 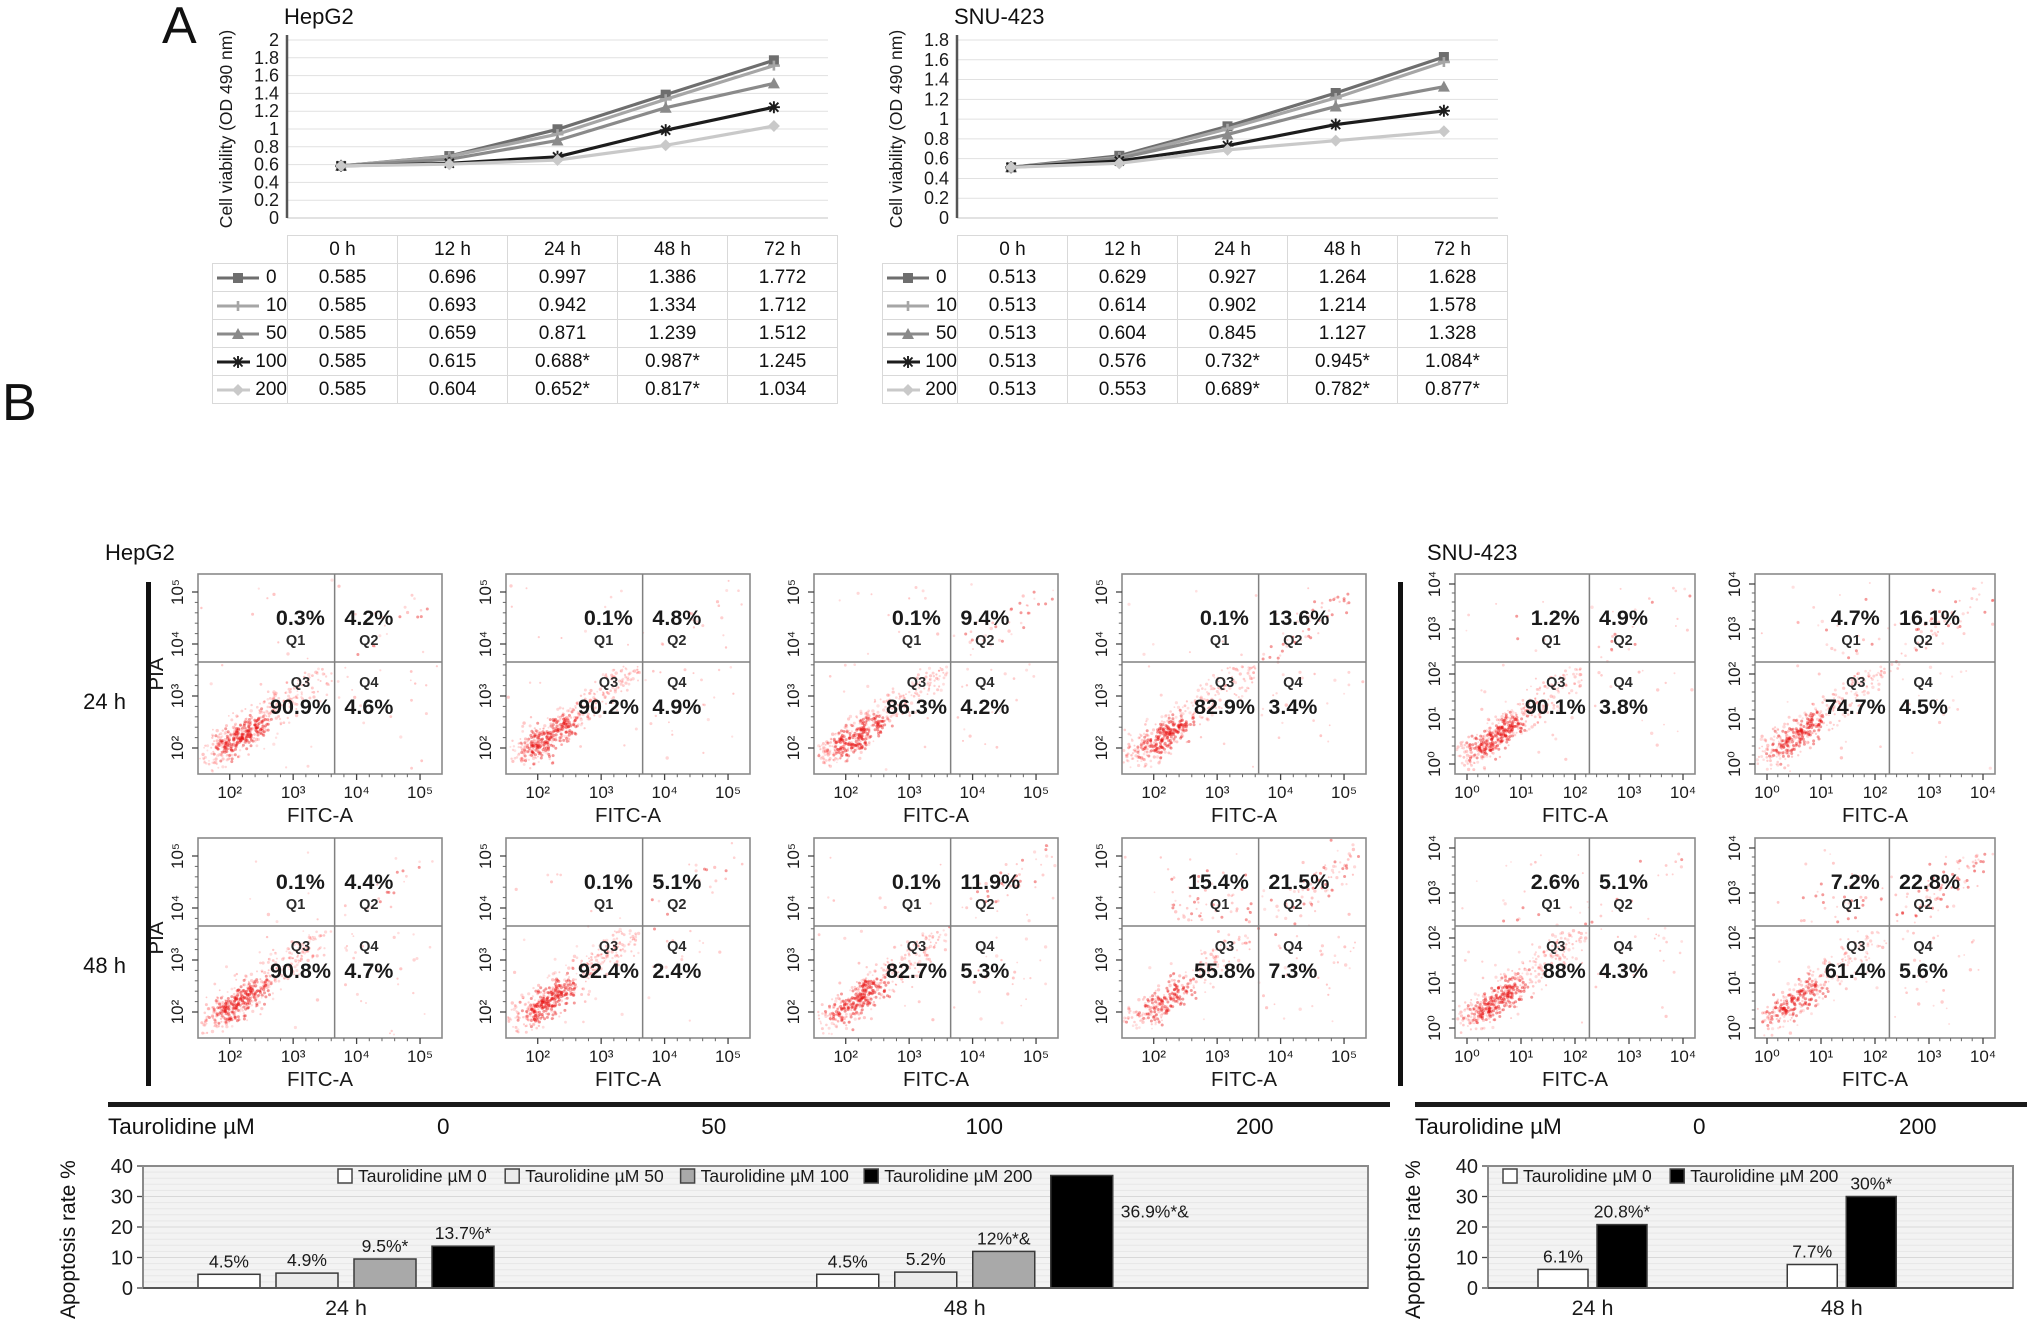 I want to click on dose-label: 50, so click(x=714, y=1126).